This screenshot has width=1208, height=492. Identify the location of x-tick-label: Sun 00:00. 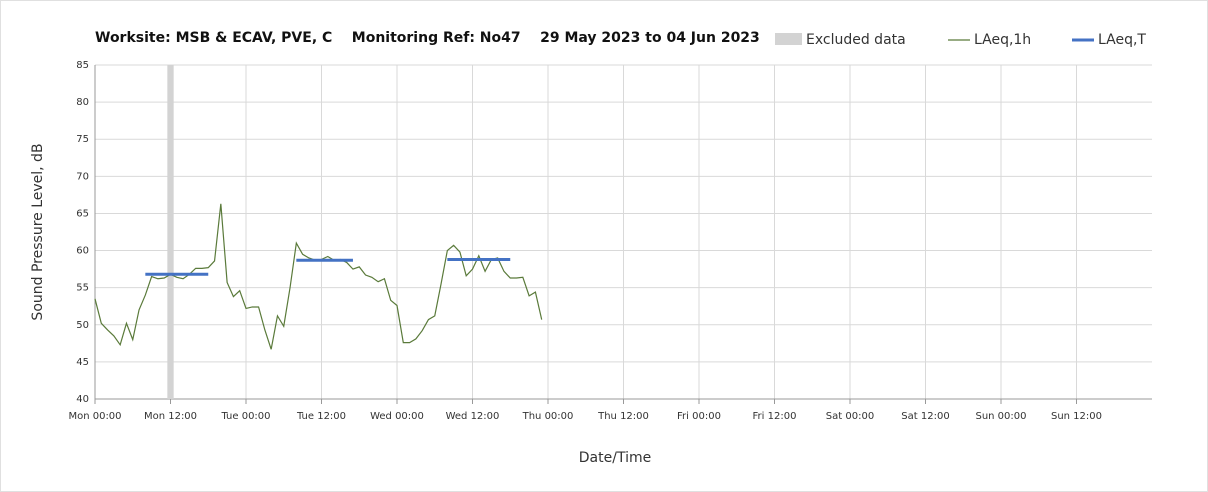
(1000, 416).